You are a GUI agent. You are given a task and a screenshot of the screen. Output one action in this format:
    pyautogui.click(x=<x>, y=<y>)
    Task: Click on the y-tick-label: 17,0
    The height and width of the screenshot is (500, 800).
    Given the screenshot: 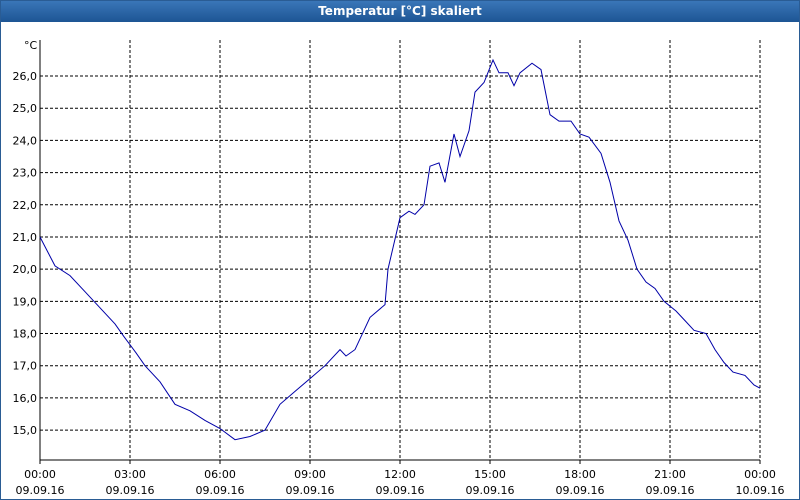 What is the action you would take?
    pyautogui.click(x=25, y=366)
    